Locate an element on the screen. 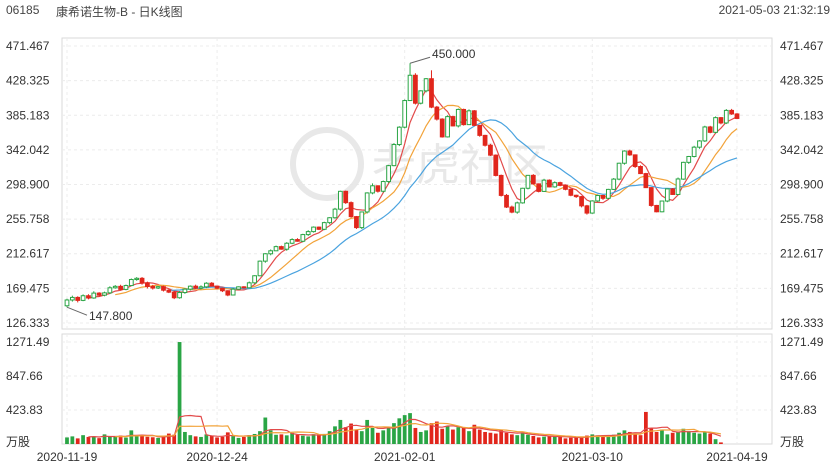 The height and width of the screenshot is (470, 840). price-tick-left: 255.758 is located at coordinates (28, 219).